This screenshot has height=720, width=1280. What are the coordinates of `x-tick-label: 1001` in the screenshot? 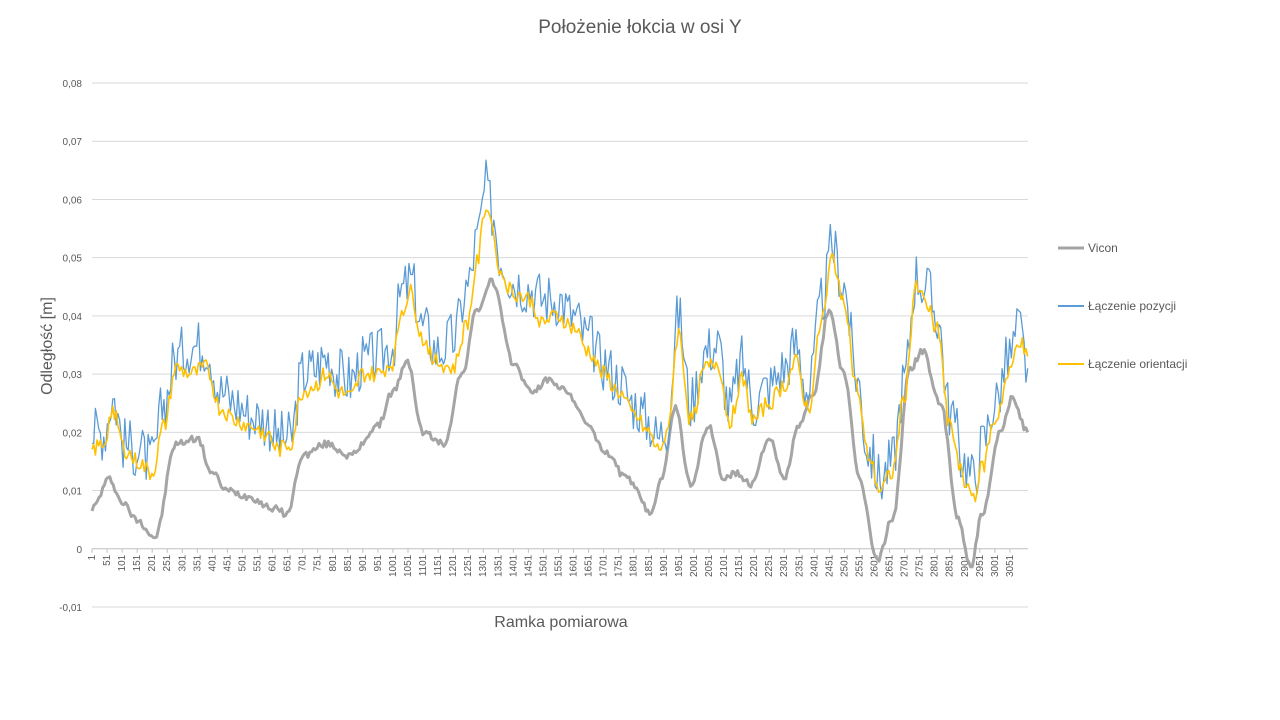 It's located at (393, 565).